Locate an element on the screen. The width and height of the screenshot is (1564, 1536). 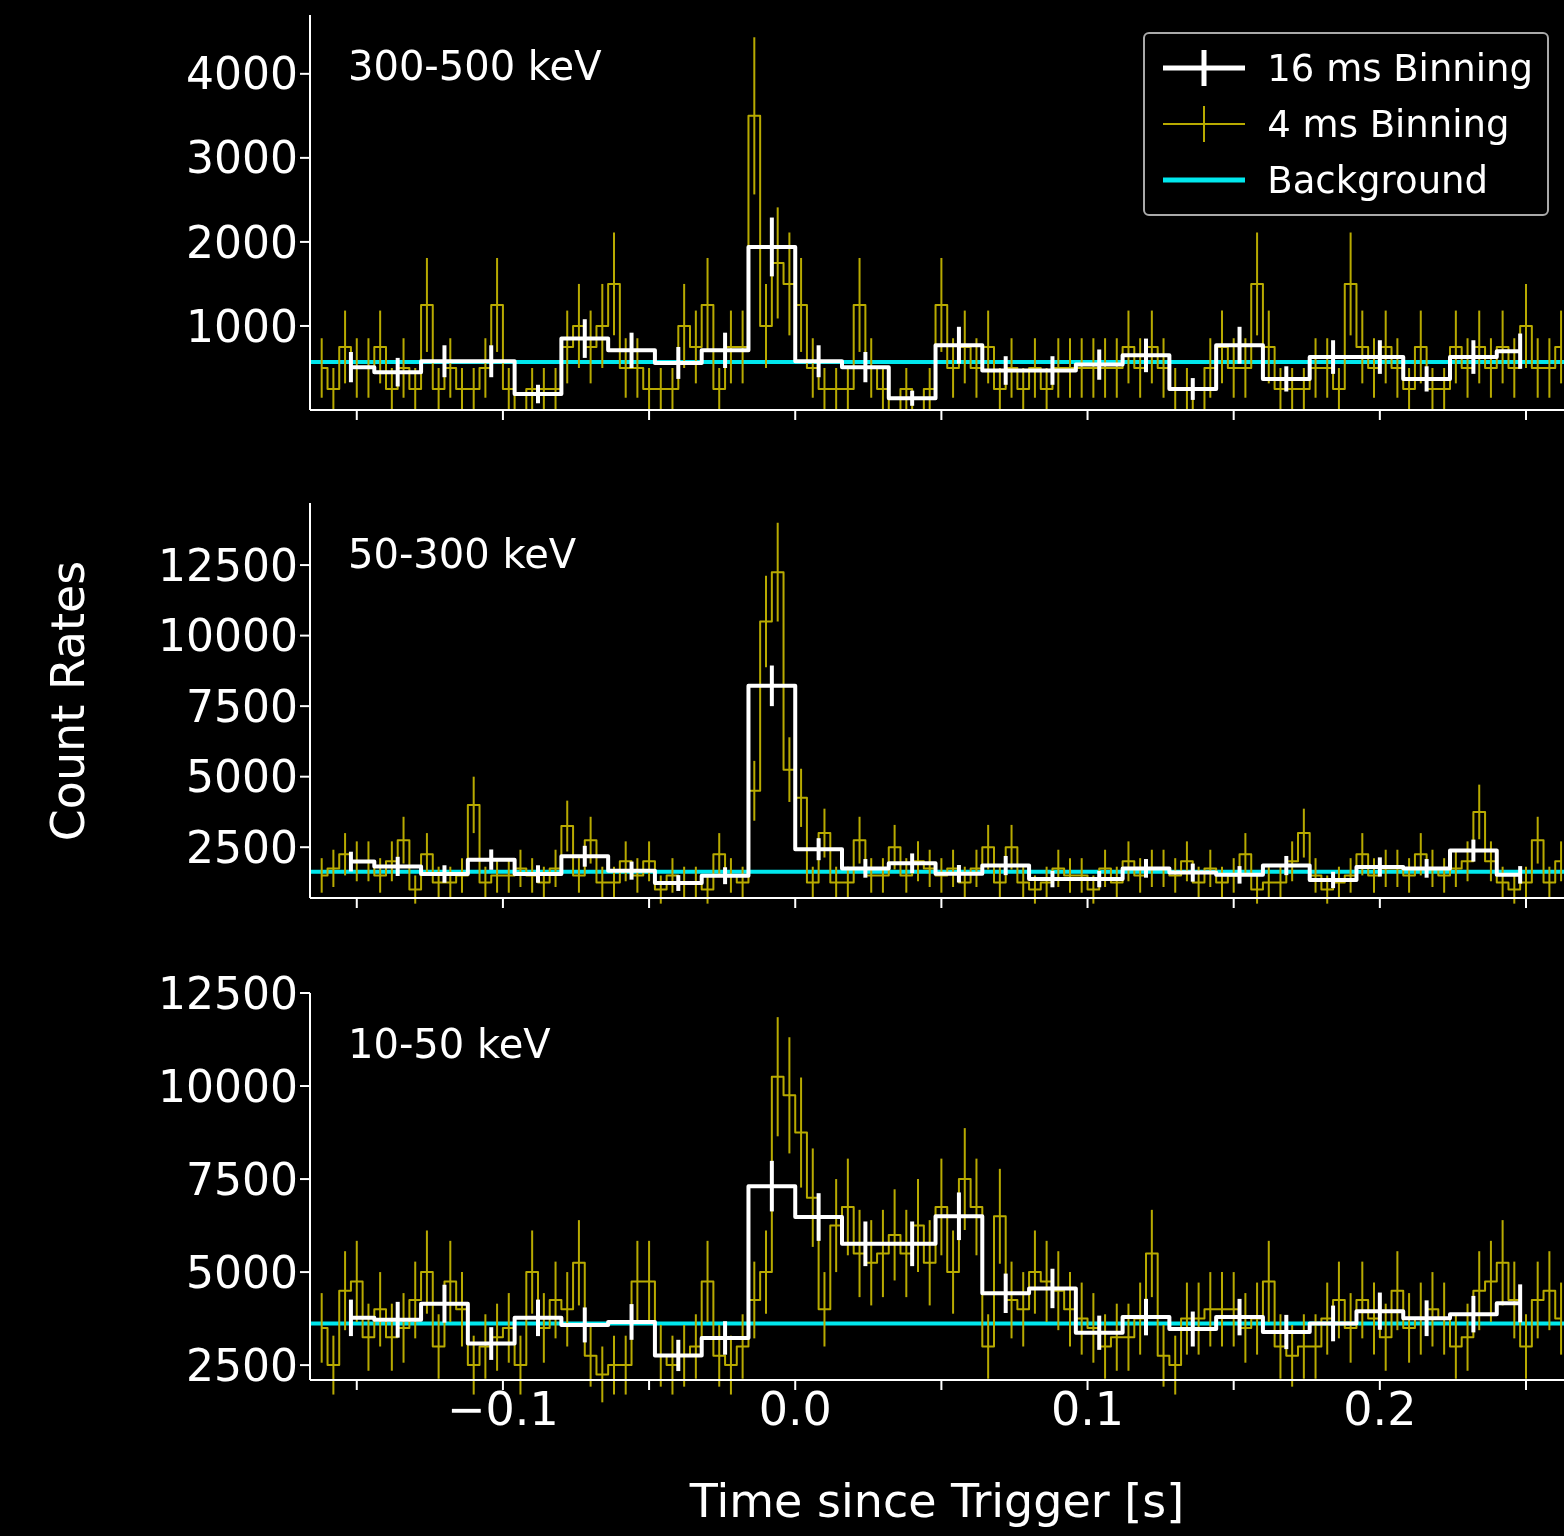
y-tick-label: 1000 is located at coordinates (242, 326).